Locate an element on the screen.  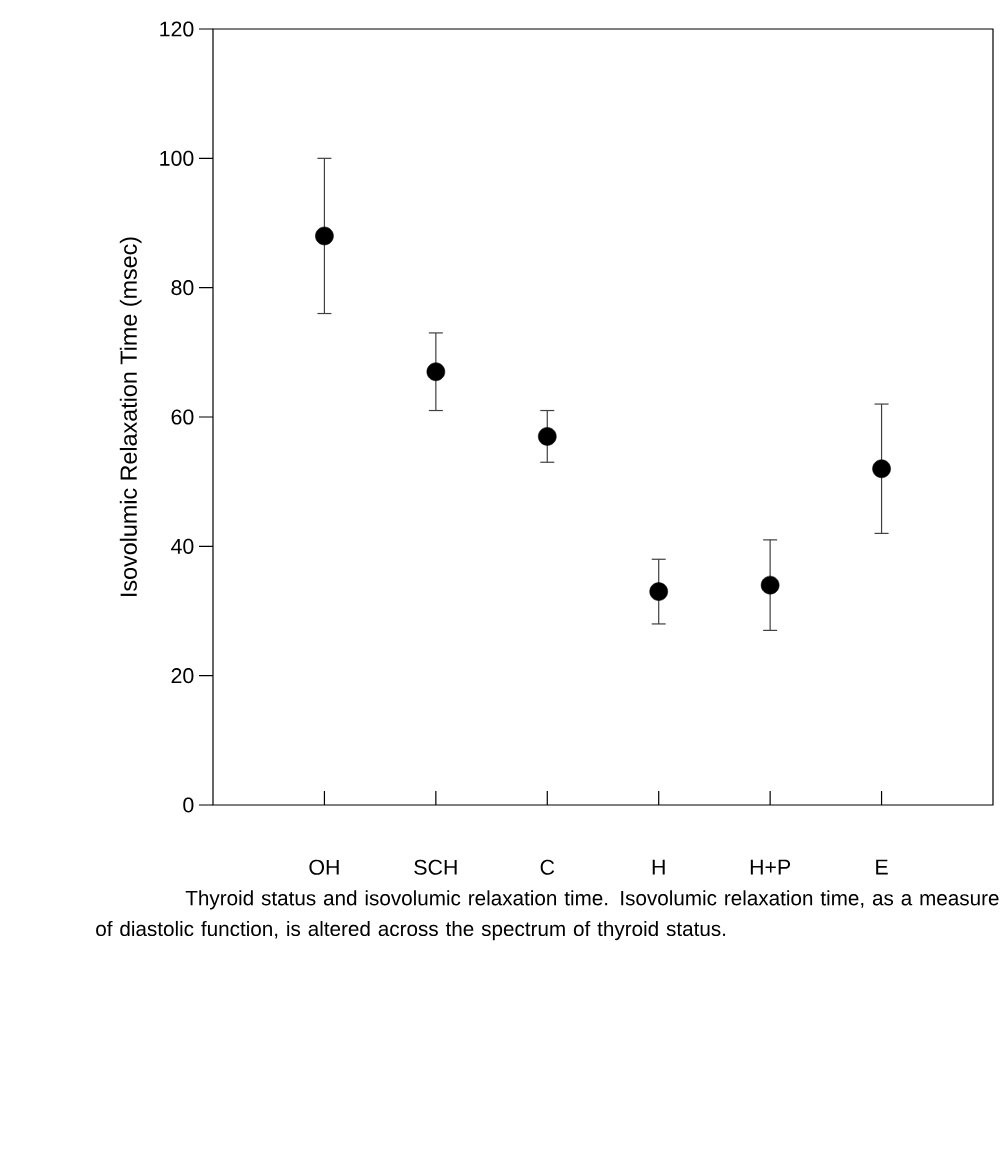
y-tick-label: 120 is located at coordinates (177, 29).